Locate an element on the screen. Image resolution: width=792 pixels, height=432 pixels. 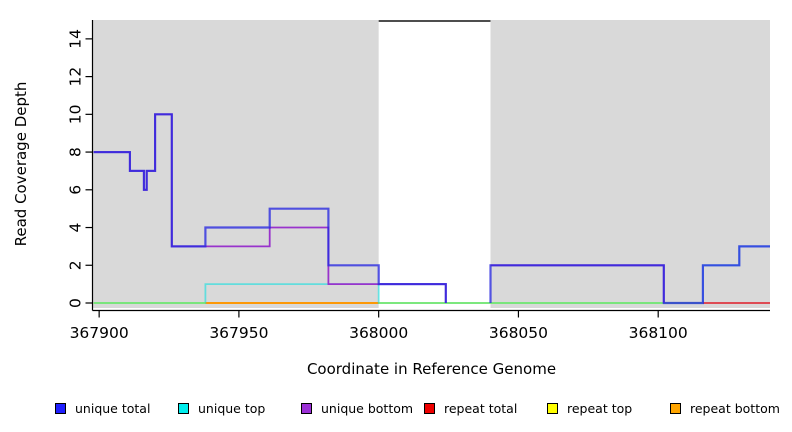
y-tick-label: 2 is located at coordinates (76, 265).